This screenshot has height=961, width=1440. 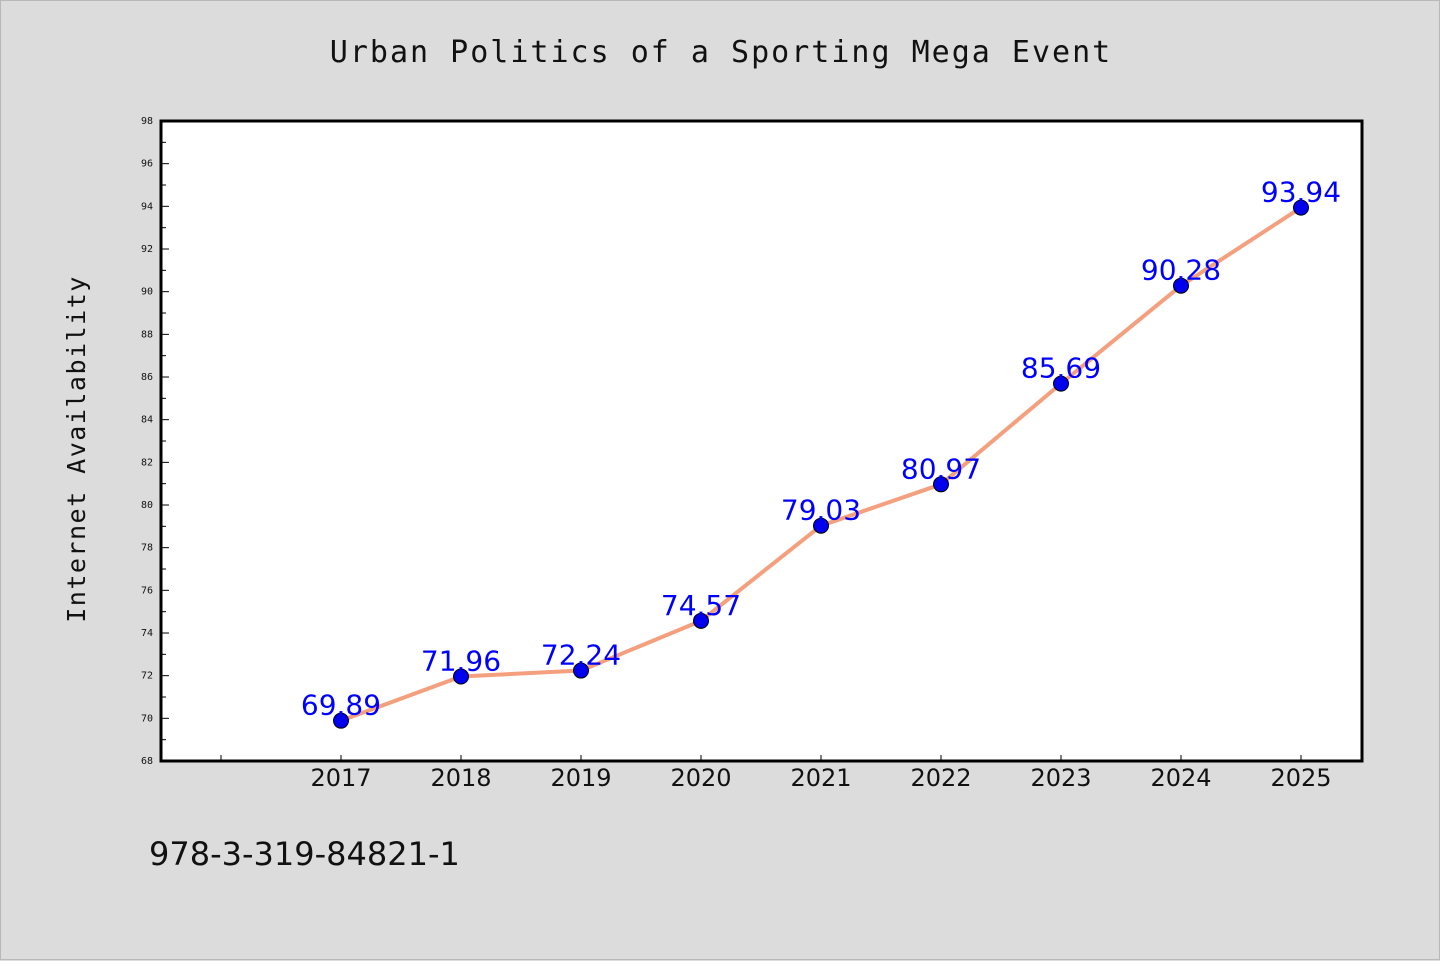 What do you see at coordinates (147, 334) in the screenshot?
I see `y-tick-label: 88` at bounding box center [147, 334].